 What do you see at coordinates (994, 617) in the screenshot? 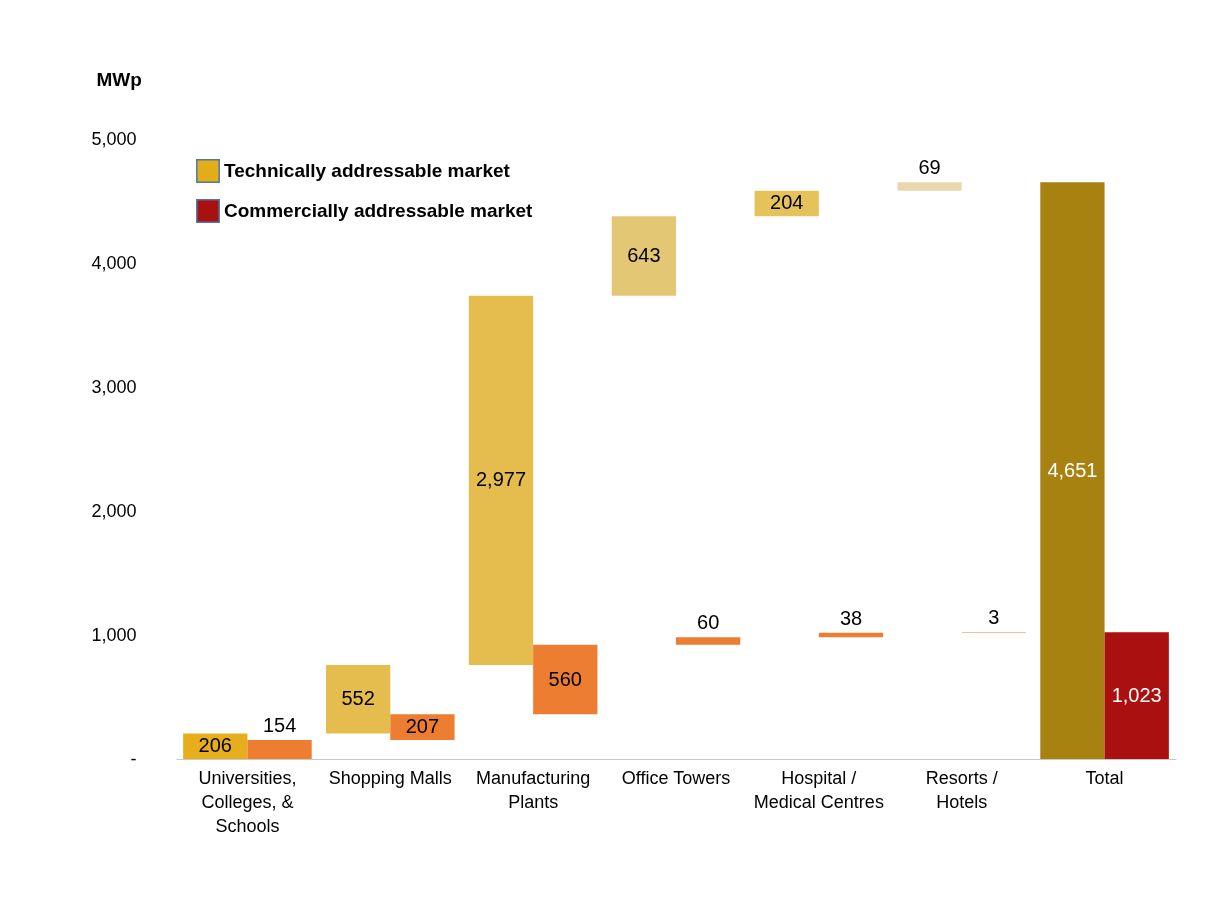
I see `data-label: 3` at bounding box center [994, 617].